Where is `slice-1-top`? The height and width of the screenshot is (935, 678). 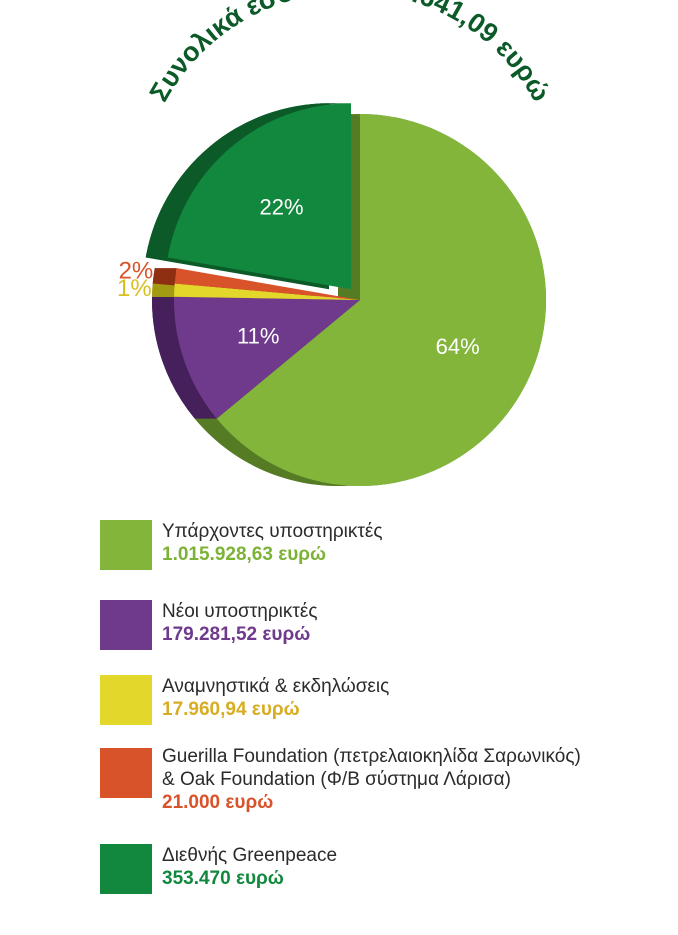
slice-1-top is located at coordinates (267, 357).